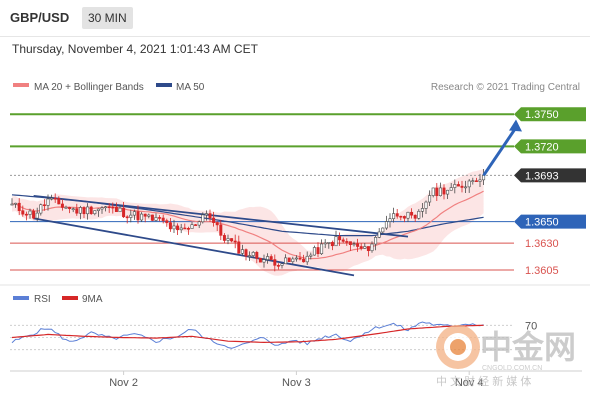 The image size is (590, 400). What do you see at coordinates (542, 244) in the screenshot?
I see `support-1-level-label: 1.3630` at bounding box center [542, 244].